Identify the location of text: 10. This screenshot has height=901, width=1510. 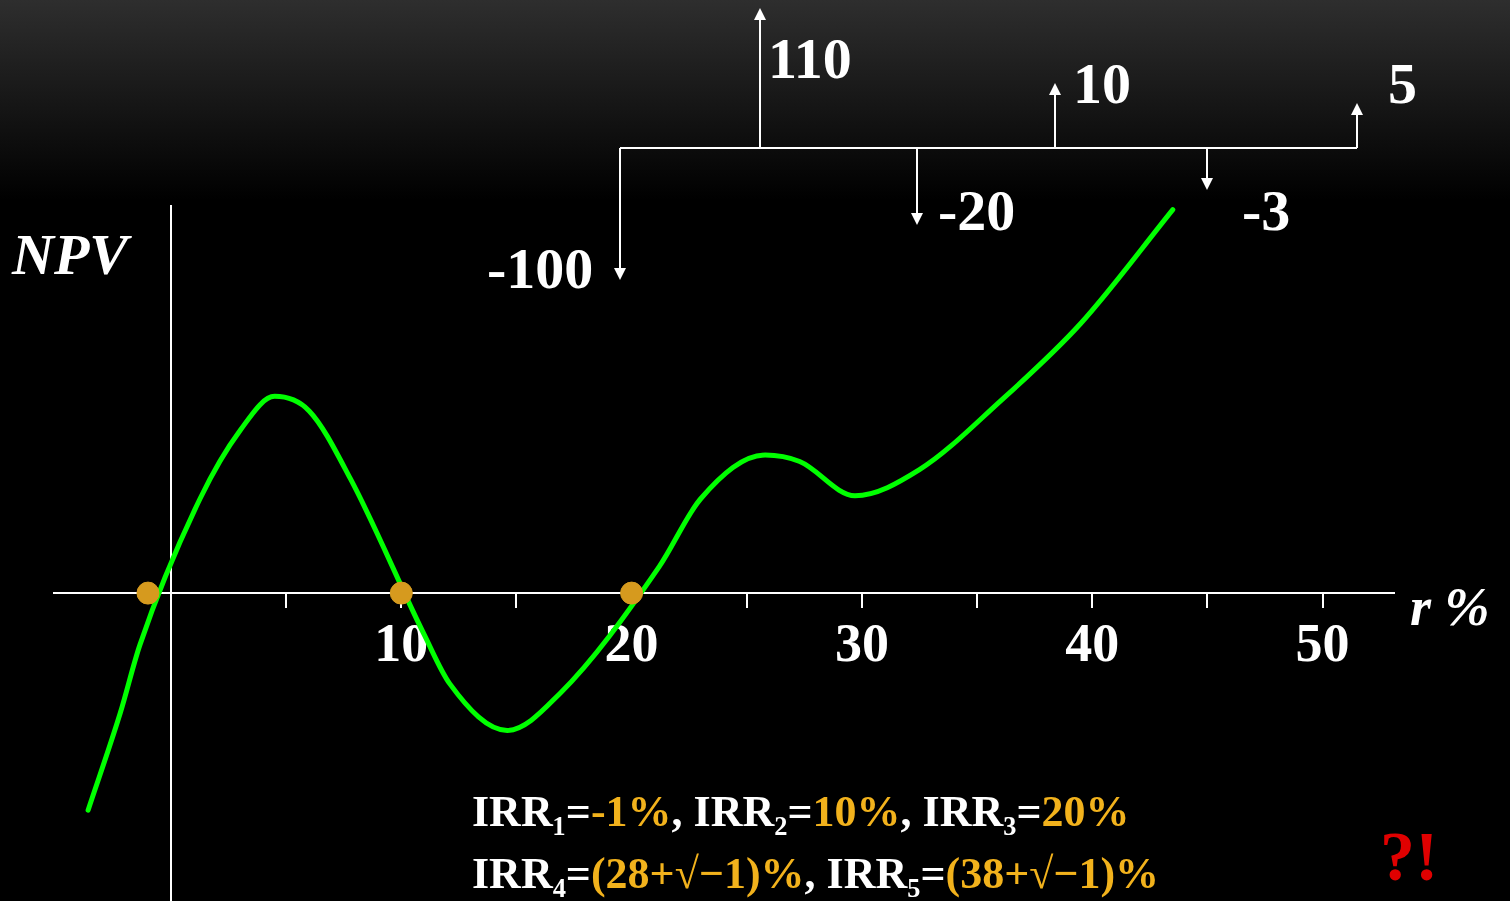
(1102, 83).